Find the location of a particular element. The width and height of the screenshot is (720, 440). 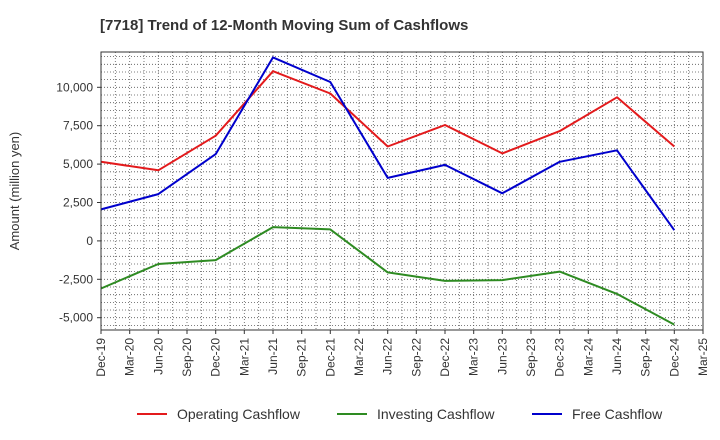

x-tick-label: Dec-21 is located at coordinates (330, 357).